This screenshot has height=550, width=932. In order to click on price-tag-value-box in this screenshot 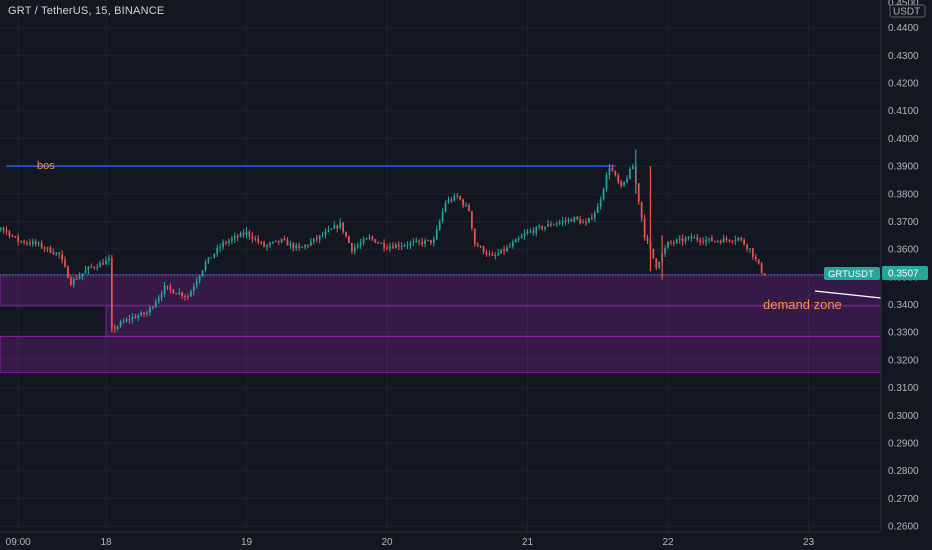, I will do `click(905, 273)`.